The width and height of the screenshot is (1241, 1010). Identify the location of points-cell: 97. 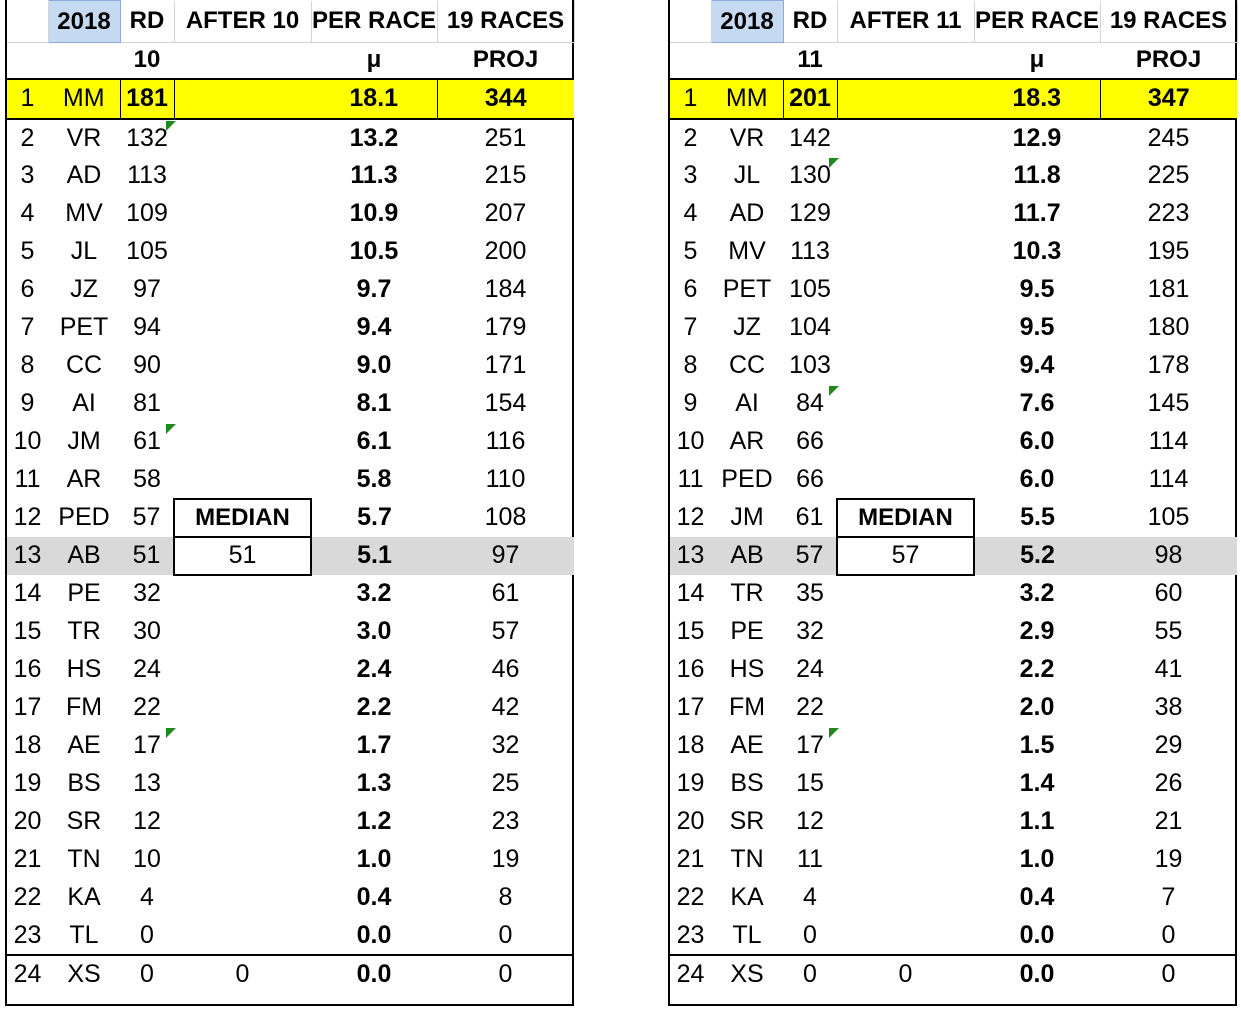
(147, 290).